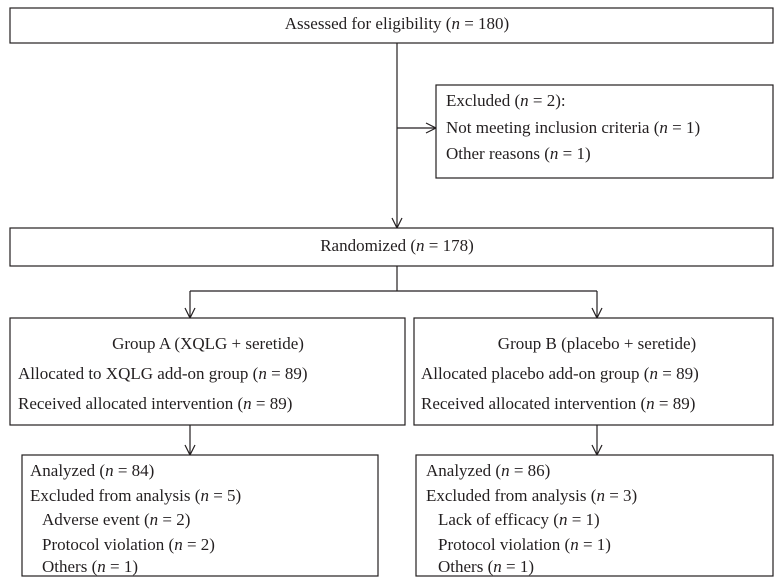 The height and width of the screenshot is (577, 774). What do you see at coordinates (208, 343) in the screenshot?
I see `node-title: Group A (XQLG + seretide)` at bounding box center [208, 343].